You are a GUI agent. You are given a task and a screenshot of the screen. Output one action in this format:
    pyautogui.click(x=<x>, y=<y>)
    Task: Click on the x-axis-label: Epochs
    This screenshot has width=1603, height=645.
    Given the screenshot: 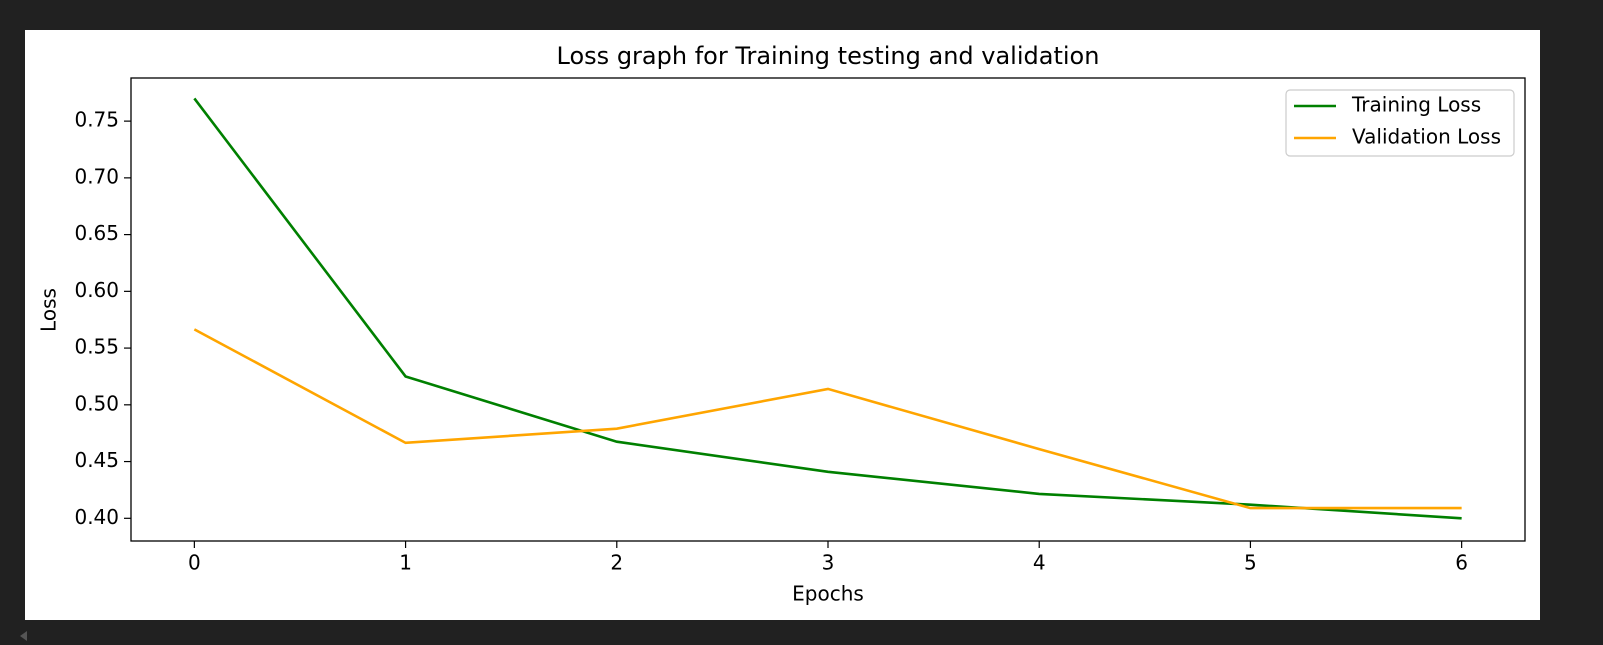 What is the action you would take?
    pyautogui.click(x=828, y=594)
    